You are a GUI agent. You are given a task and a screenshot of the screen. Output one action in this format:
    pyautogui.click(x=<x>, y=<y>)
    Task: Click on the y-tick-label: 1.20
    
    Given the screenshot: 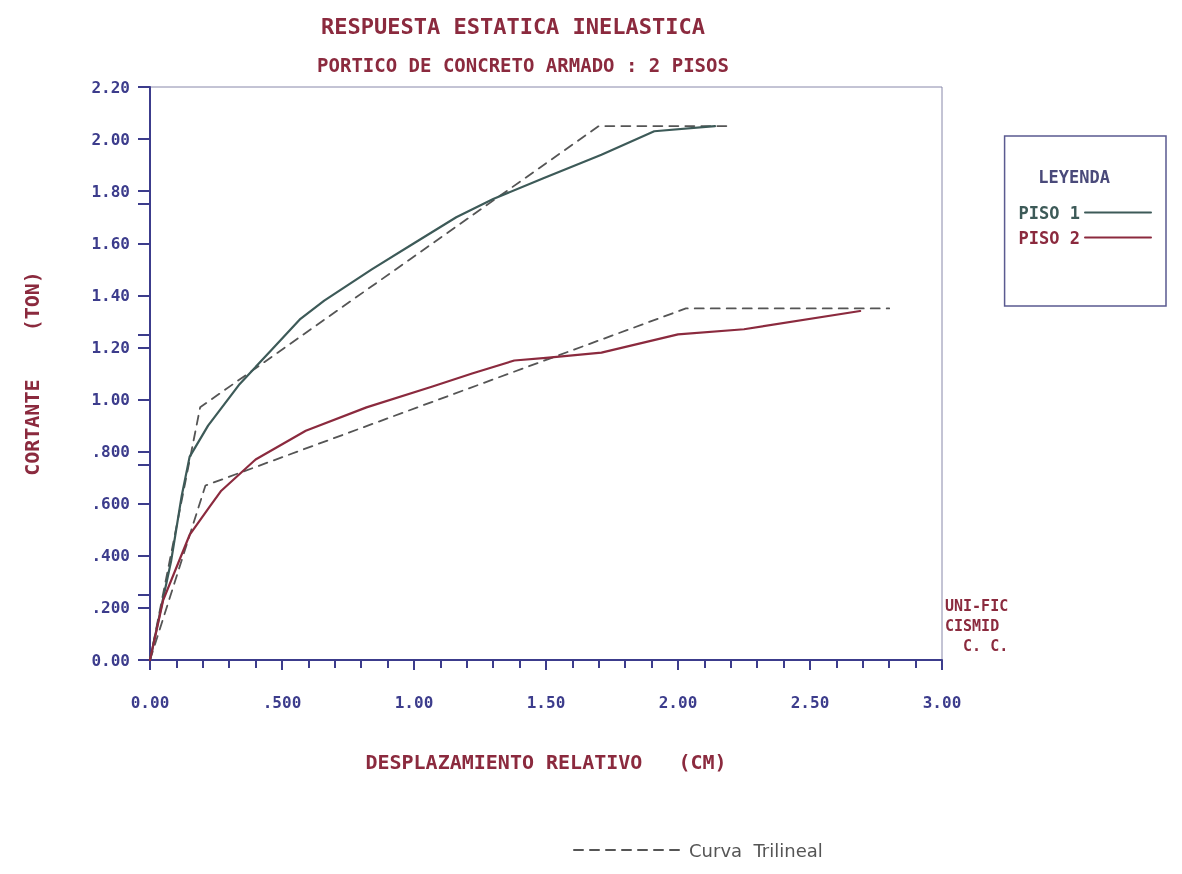 What is the action you would take?
    pyautogui.click(x=110, y=347)
    